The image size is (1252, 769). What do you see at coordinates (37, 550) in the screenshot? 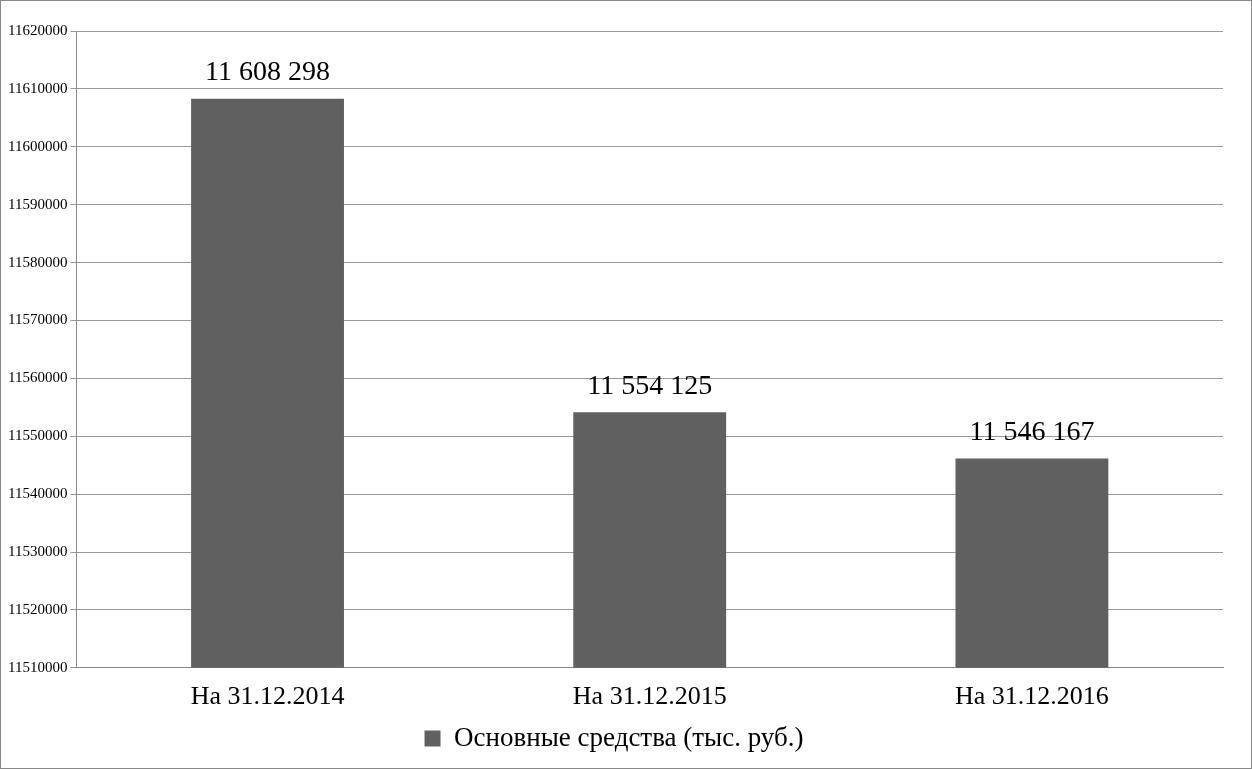
I see `y-tick-label: 11530000` at bounding box center [37, 550].